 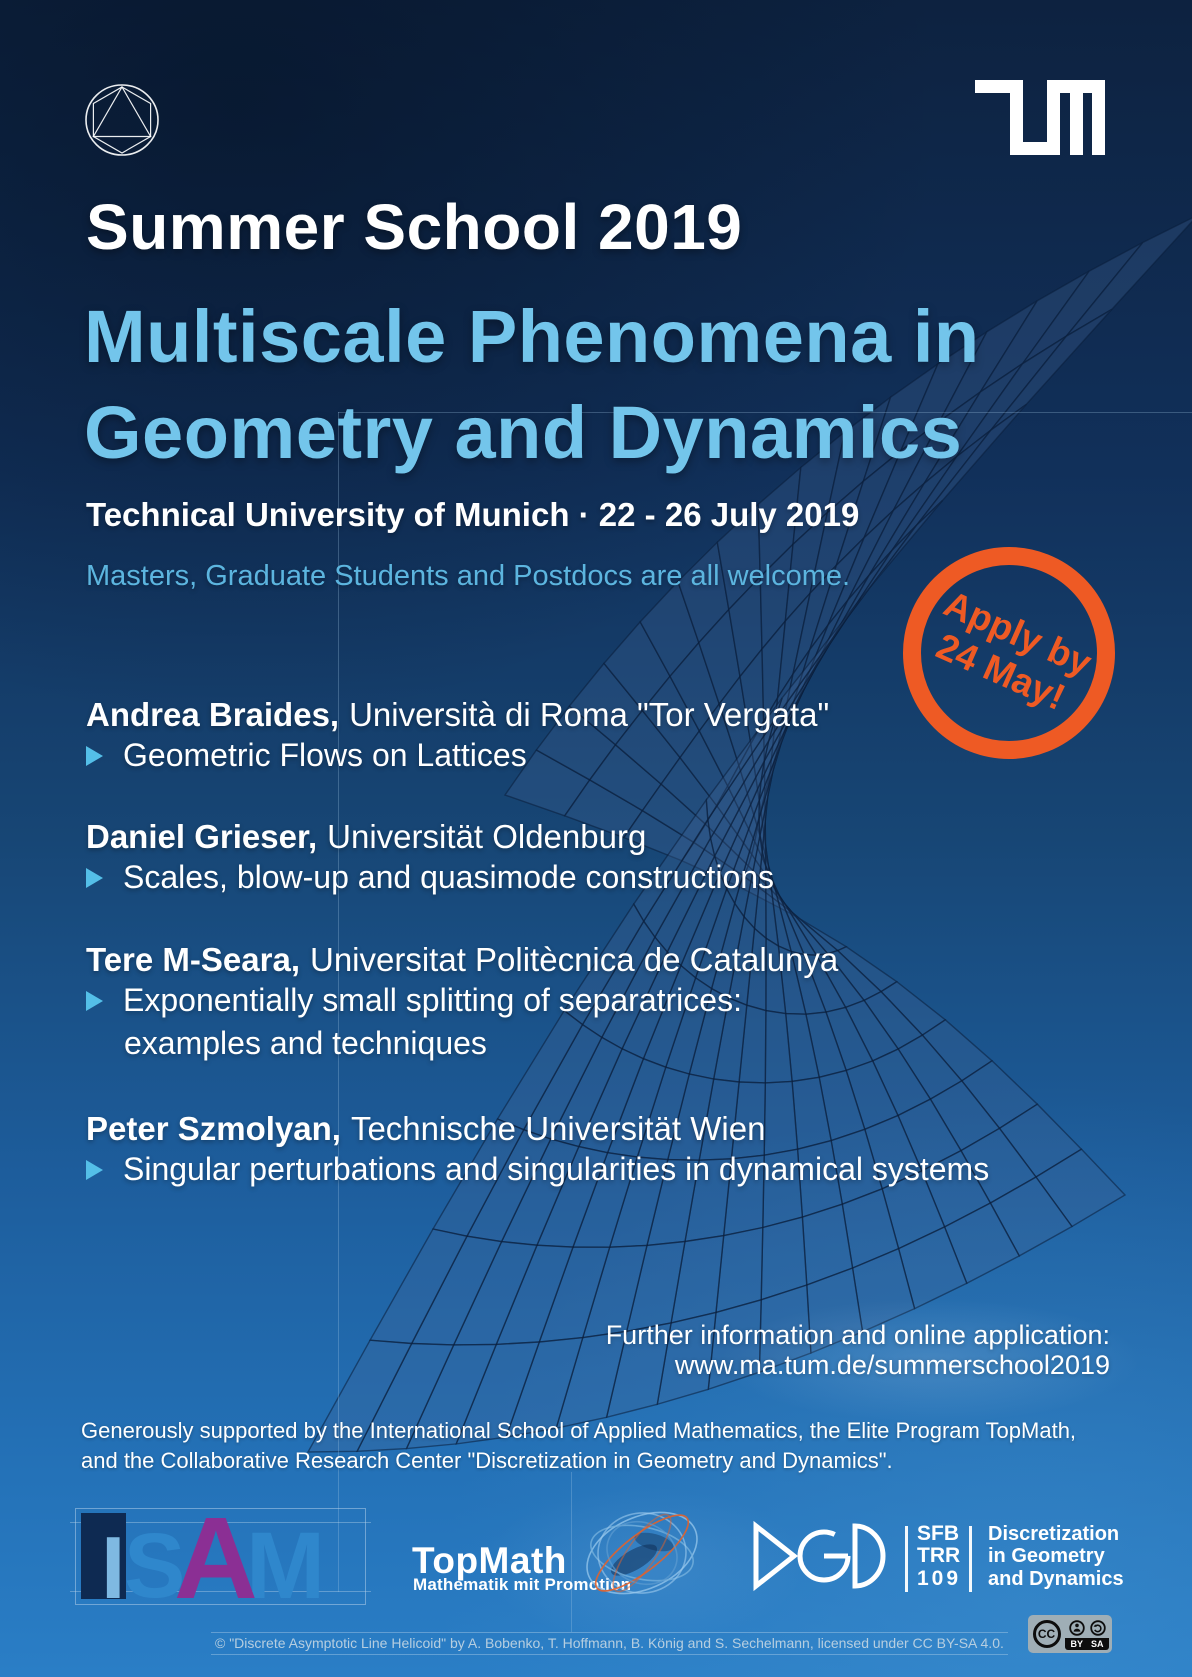 I want to click on by-label: BY, so click(x=1076, y=1643).